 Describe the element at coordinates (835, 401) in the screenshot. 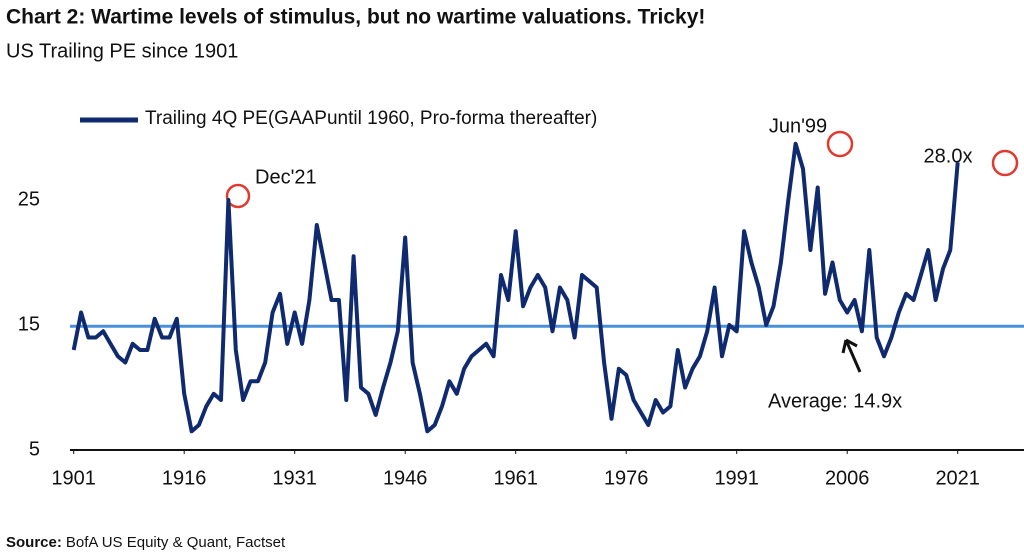

I see `annotation: Average: 14.9x` at that location.